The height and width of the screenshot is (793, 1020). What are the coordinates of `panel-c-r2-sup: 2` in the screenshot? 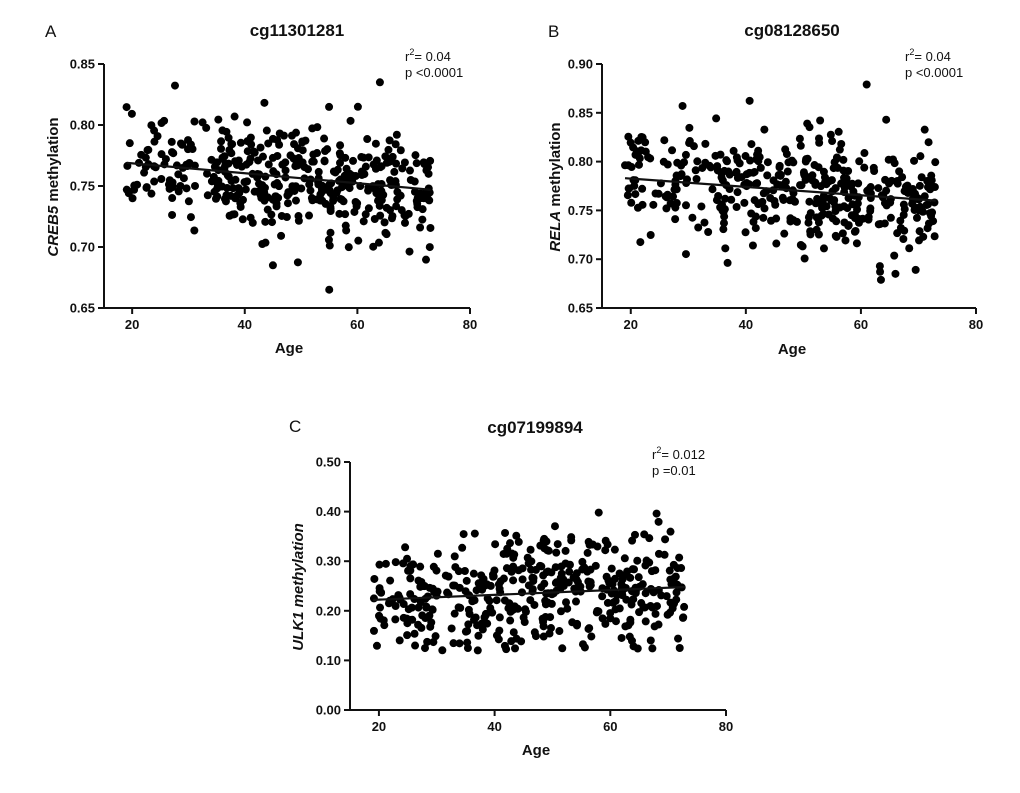 It's located at (658, 450).